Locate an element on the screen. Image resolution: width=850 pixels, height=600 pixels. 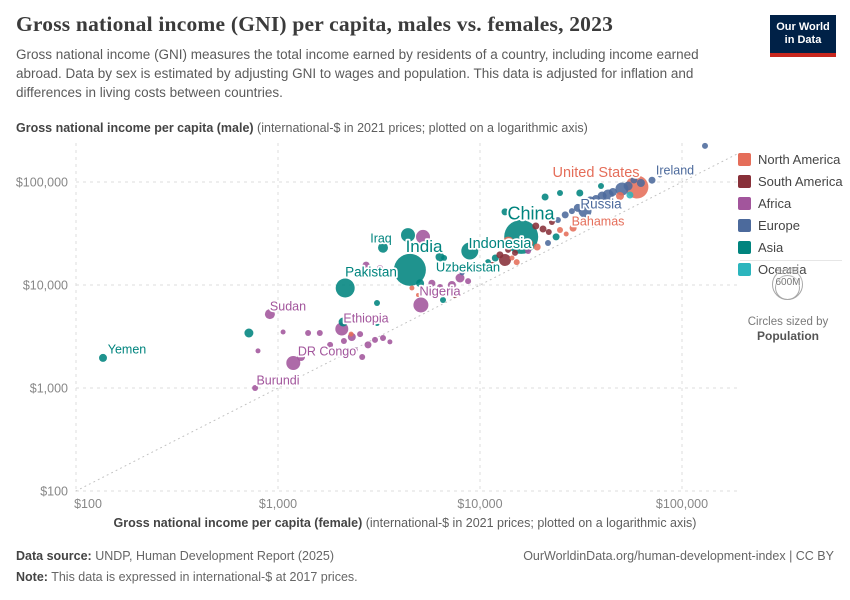
data-point-ireland is located at coordinates (652, 180).